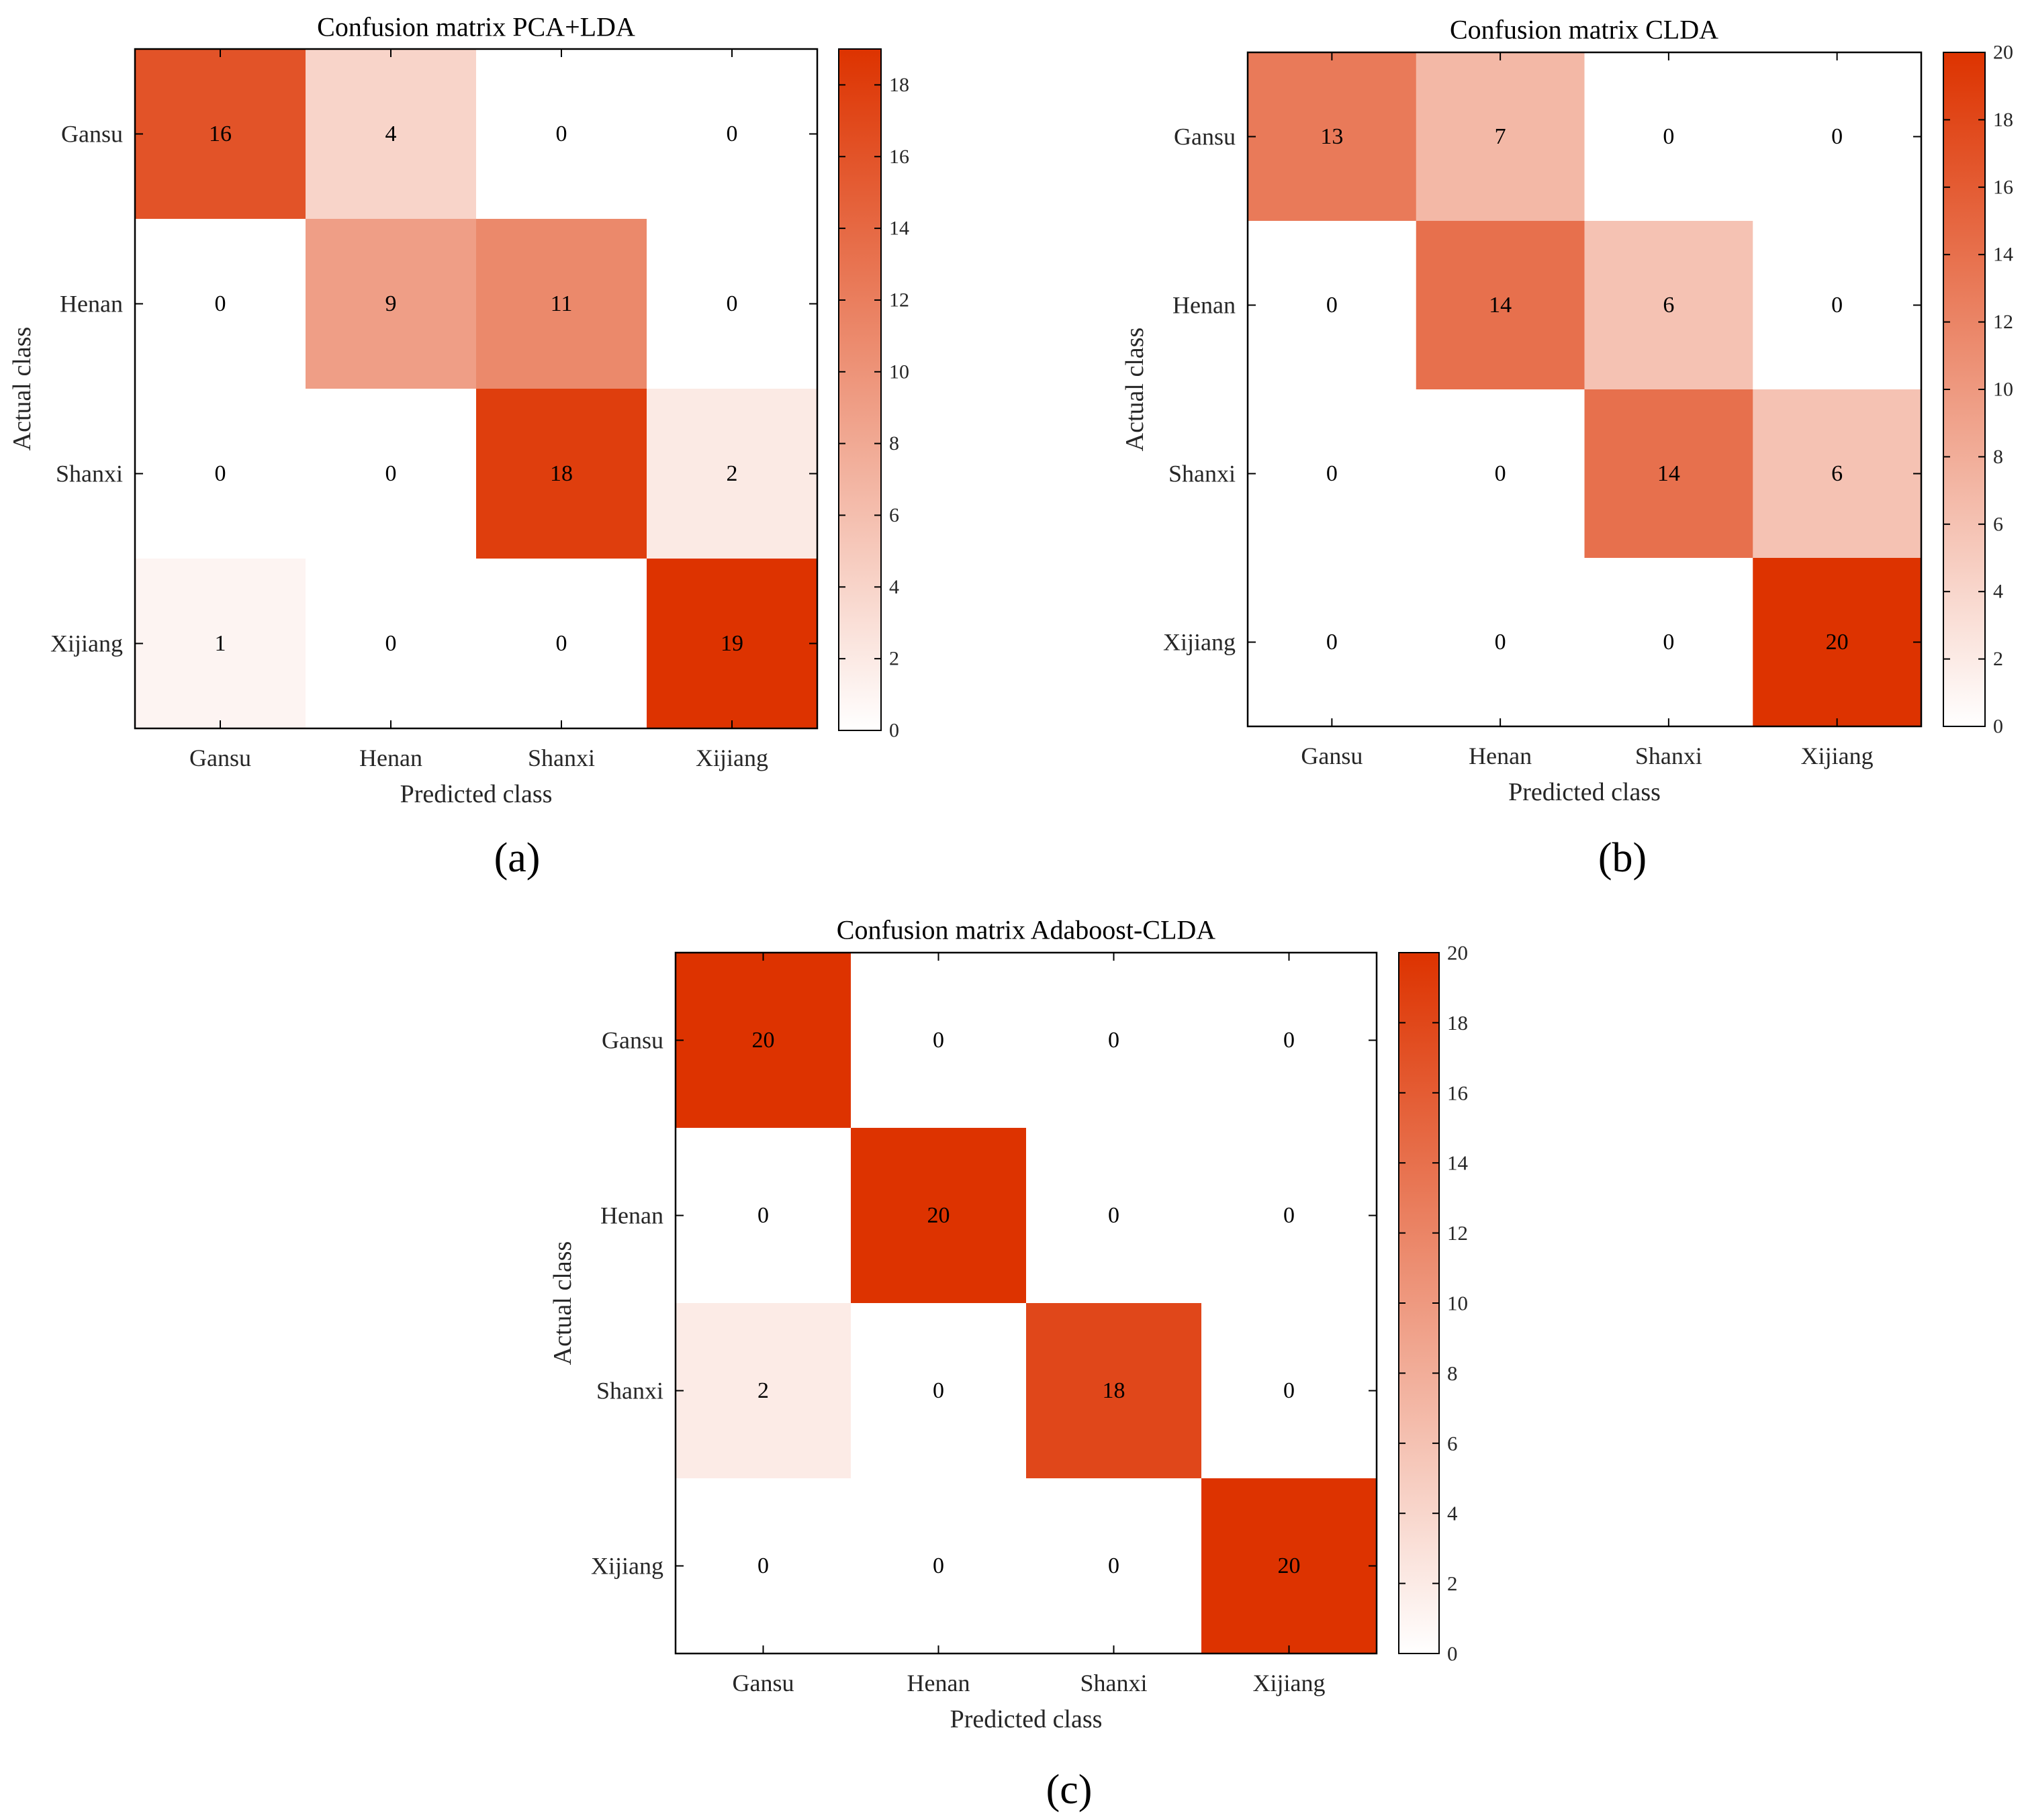 Image resolution: width=2028 pixels, height=1820 pixels. What do you see at coordinates (91, 304) in the screenshot?
I see `y-tick-label: Henan` at bounding box center [91, 304].